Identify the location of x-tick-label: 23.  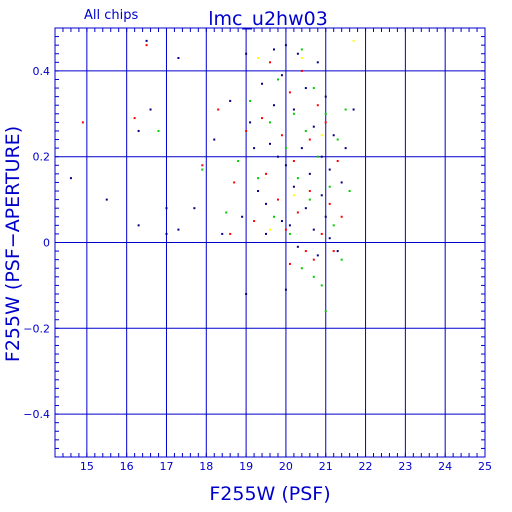
(405, 466).